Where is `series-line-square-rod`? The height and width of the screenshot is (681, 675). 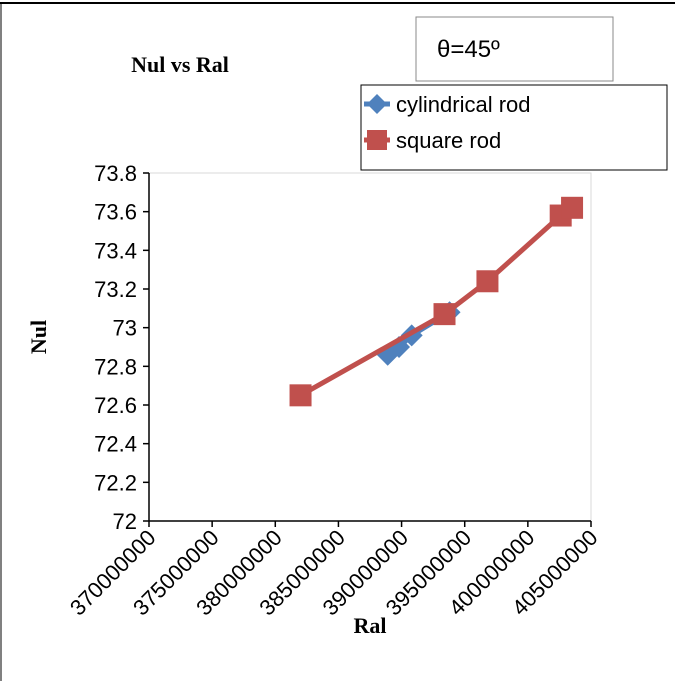 series-line-square-rod is located at coordinates (436, 301).